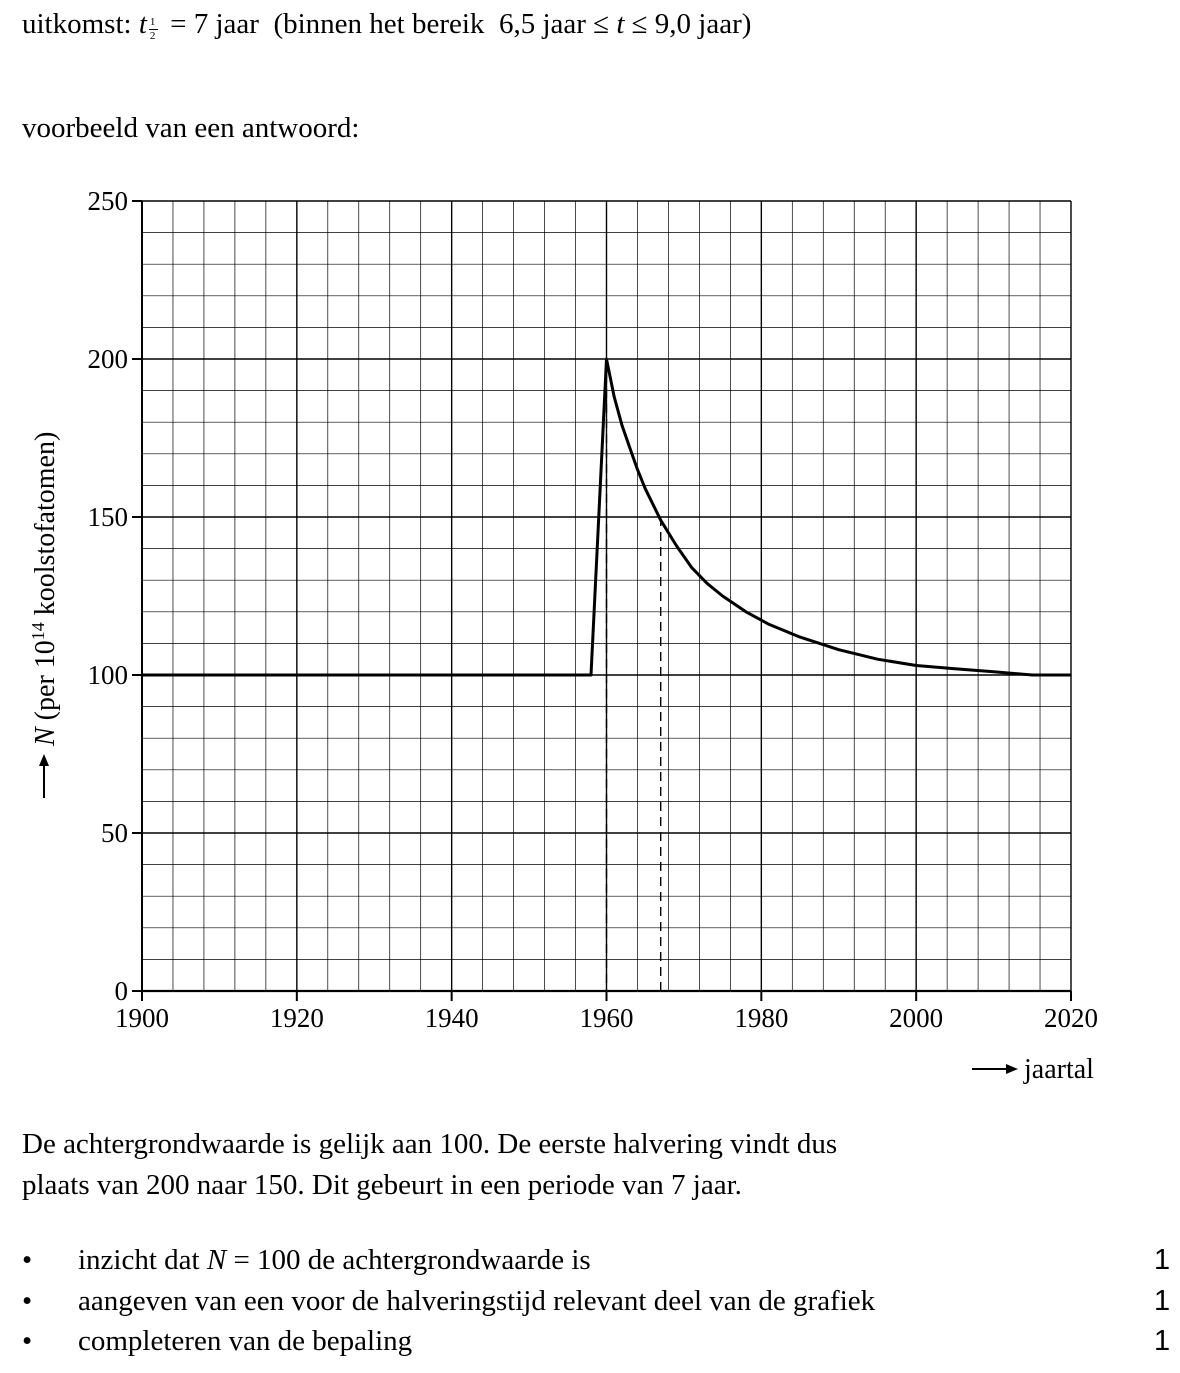  Describe the element at coordinates (108, 517) in the screenshot. I see `y-tick-label: 150` at that location.